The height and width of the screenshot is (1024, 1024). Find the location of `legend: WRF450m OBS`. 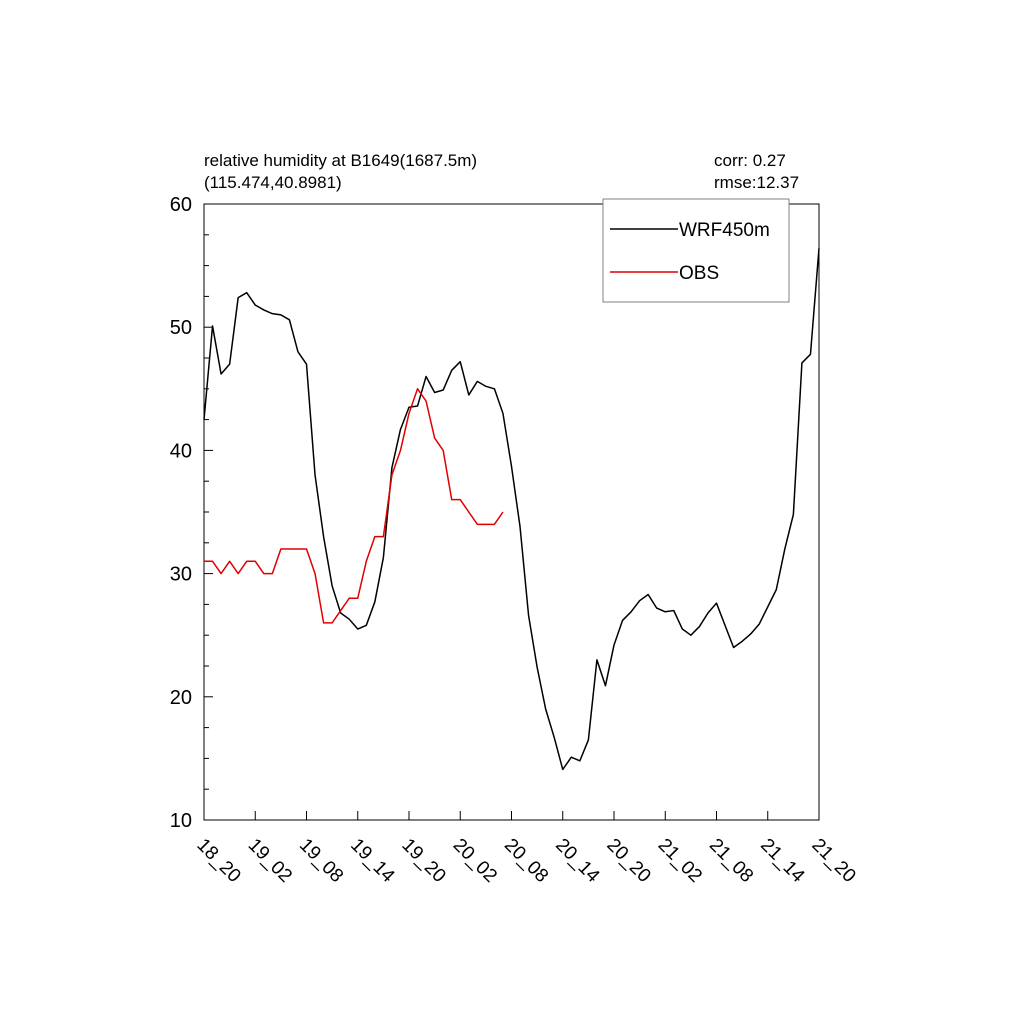

legend: WRF450m OBS is located at coordinates (696, 250).